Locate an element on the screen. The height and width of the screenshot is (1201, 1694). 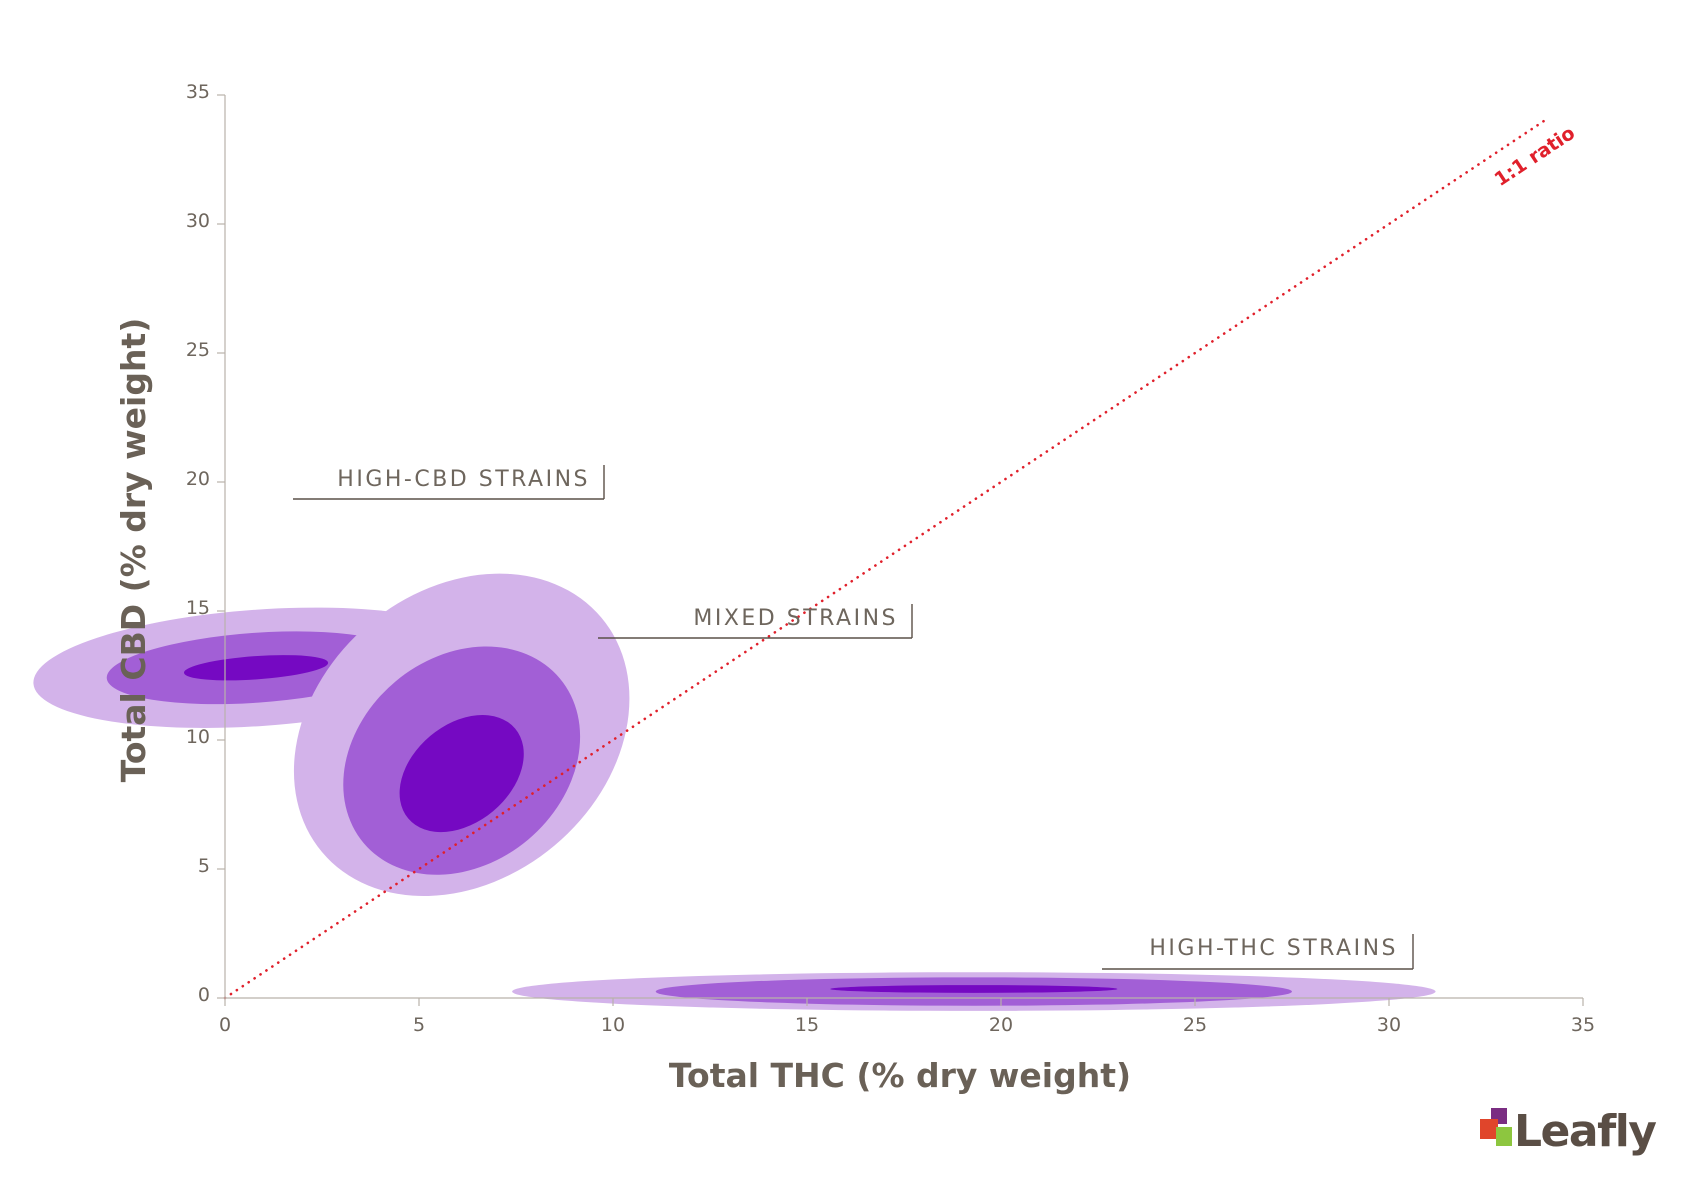
y-tick-label: 20 is located at coordinates (198, 479).